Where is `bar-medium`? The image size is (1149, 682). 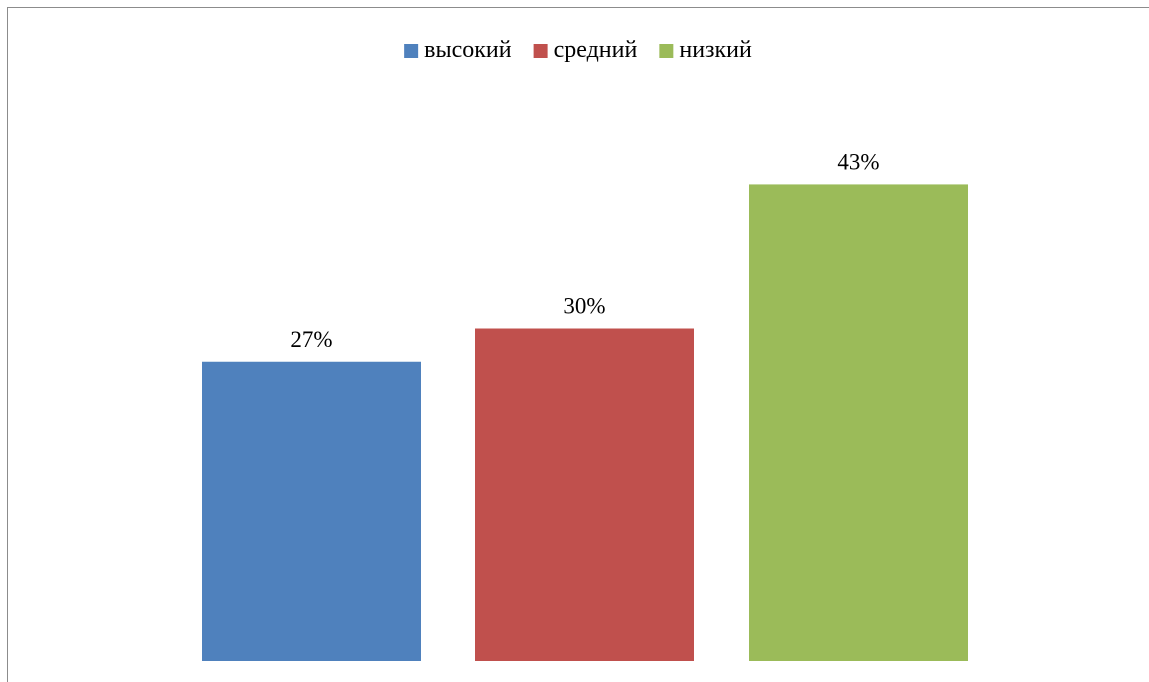 bar-medium is located at coordinates (584, 494).